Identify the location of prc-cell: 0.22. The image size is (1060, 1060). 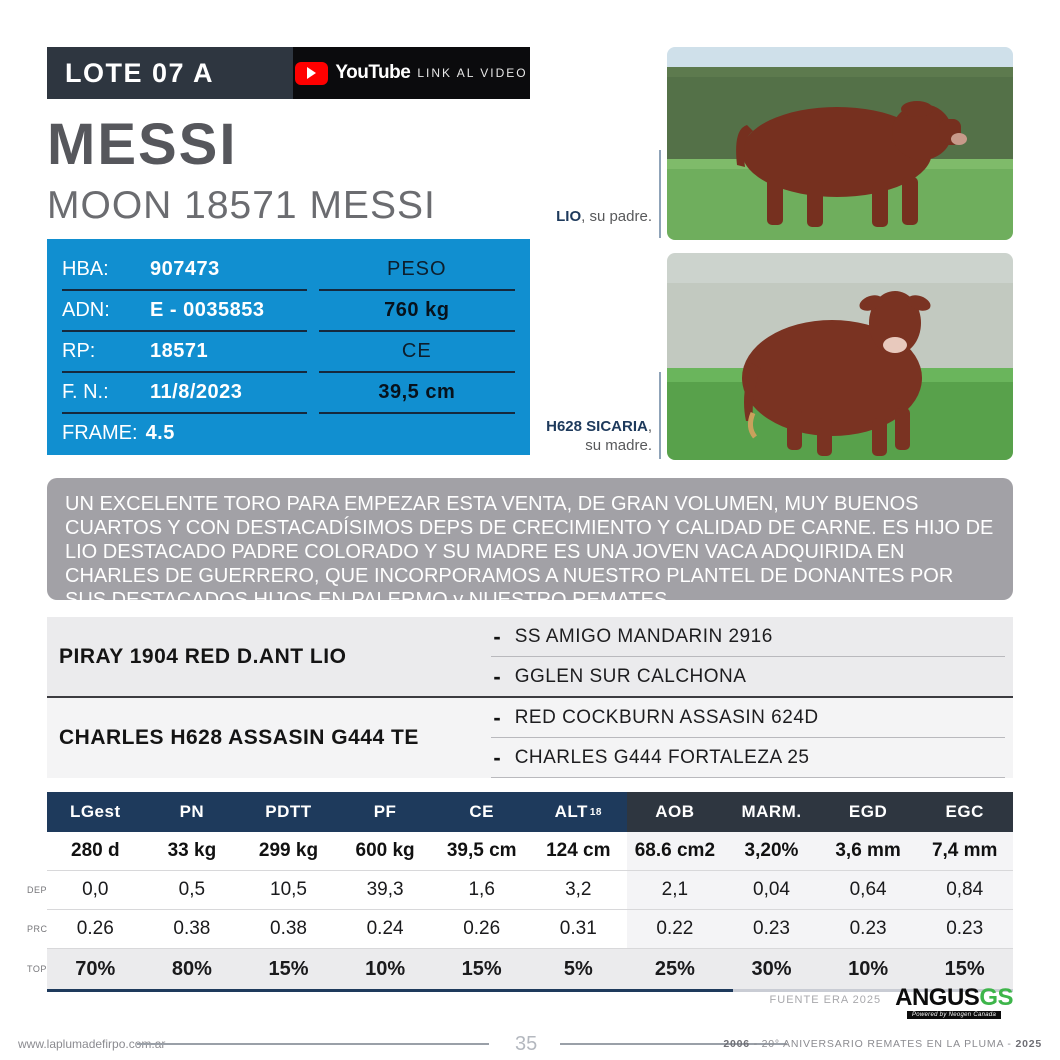
(675, 929).